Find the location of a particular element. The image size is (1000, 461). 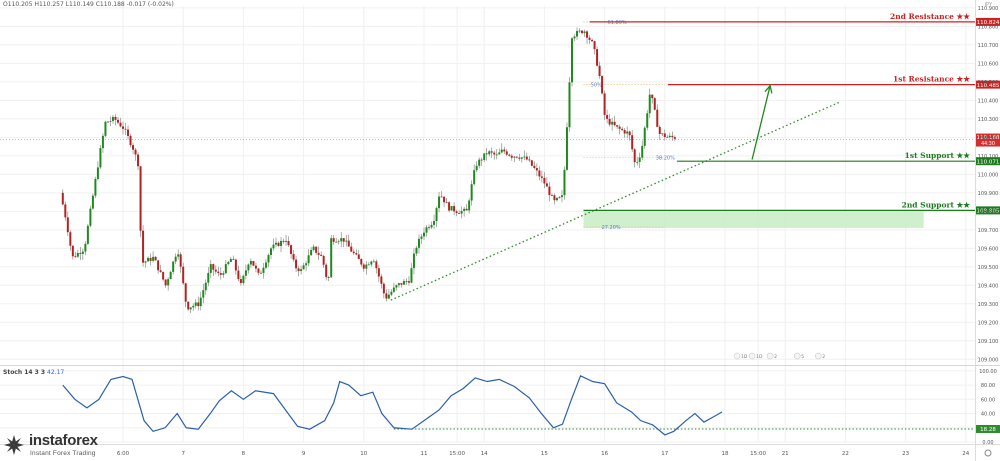

fib-label: 27.20% is located at coordinates (611, 228).